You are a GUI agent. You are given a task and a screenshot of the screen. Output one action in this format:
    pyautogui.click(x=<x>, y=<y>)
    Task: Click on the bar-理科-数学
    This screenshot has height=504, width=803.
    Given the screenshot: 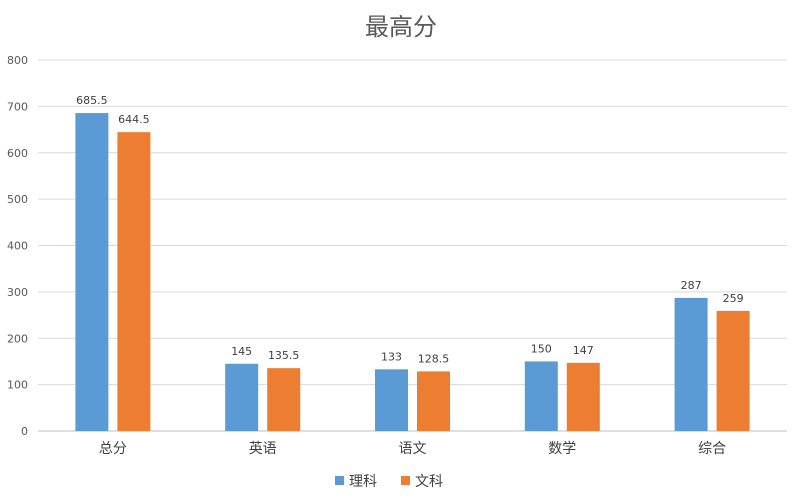 What is the action you would take?
    pyautogui.click(x=541, y=396)
    